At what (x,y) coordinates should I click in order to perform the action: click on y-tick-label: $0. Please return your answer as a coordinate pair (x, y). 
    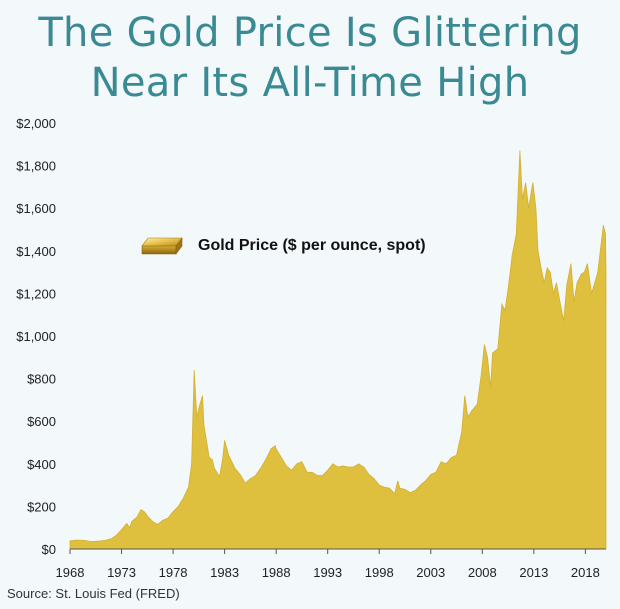
    Looking at the image, I should click on (49, 549).